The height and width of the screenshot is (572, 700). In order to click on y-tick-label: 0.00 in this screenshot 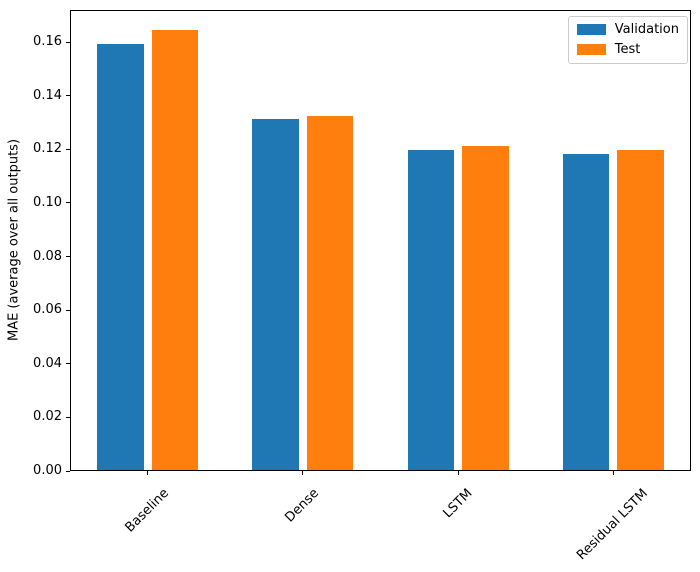, I will do `click(47, 470)`.